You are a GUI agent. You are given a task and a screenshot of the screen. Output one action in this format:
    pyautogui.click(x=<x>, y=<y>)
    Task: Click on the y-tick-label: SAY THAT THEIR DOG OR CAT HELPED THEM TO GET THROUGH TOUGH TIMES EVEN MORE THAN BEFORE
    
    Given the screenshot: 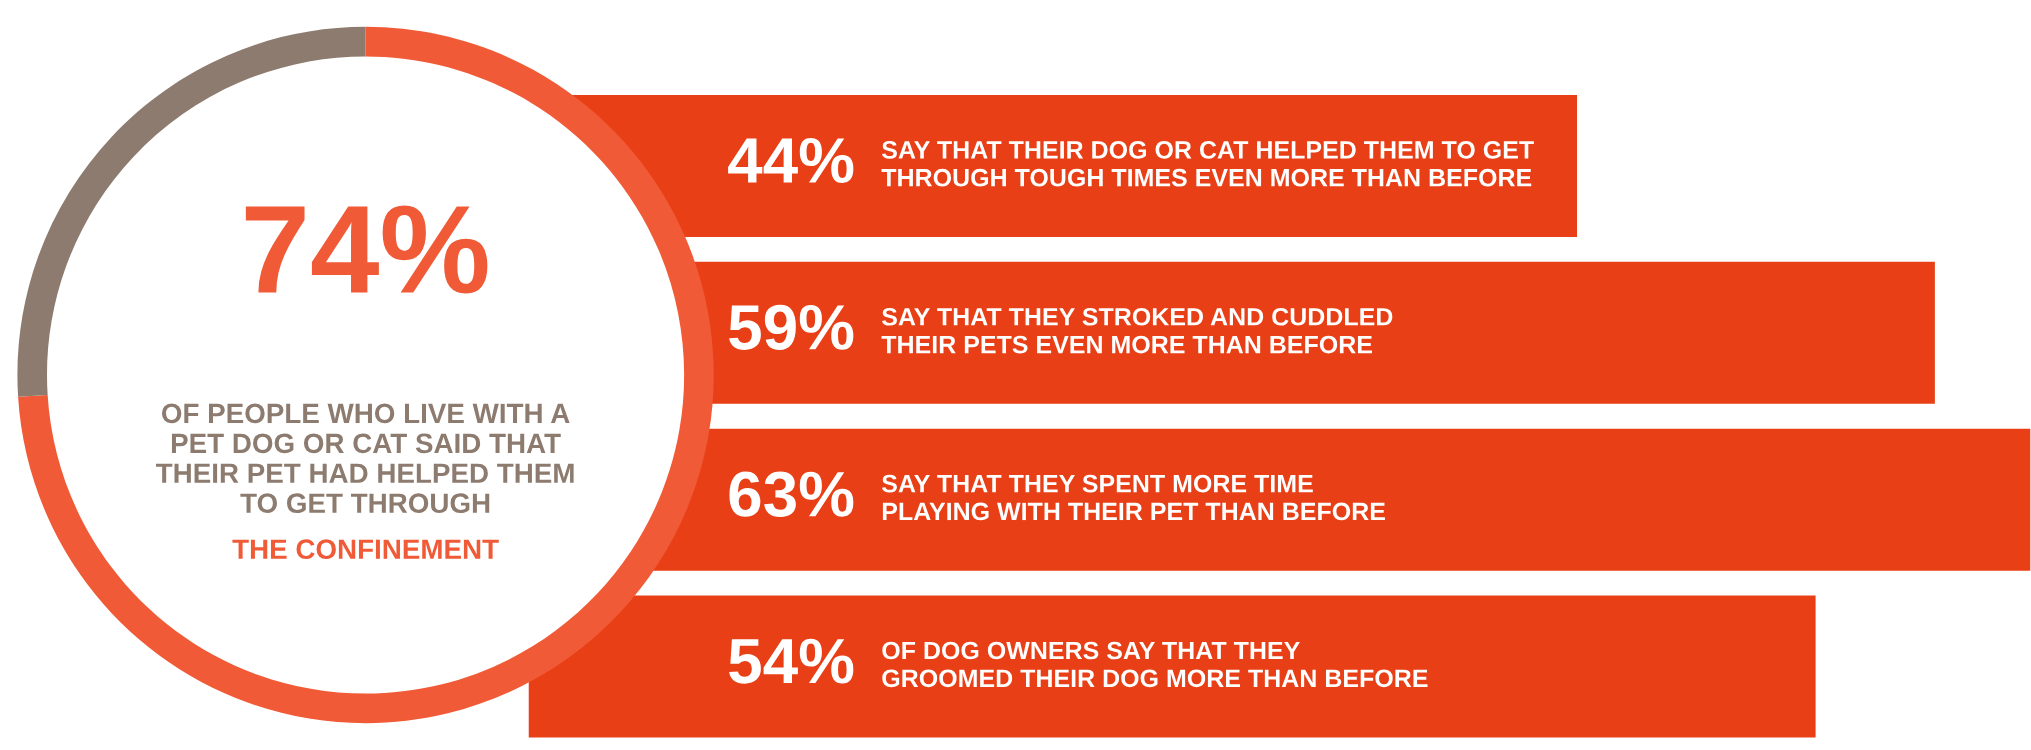 What is the action you would take?
    pyautogui.click(x=1207, y=164)
    